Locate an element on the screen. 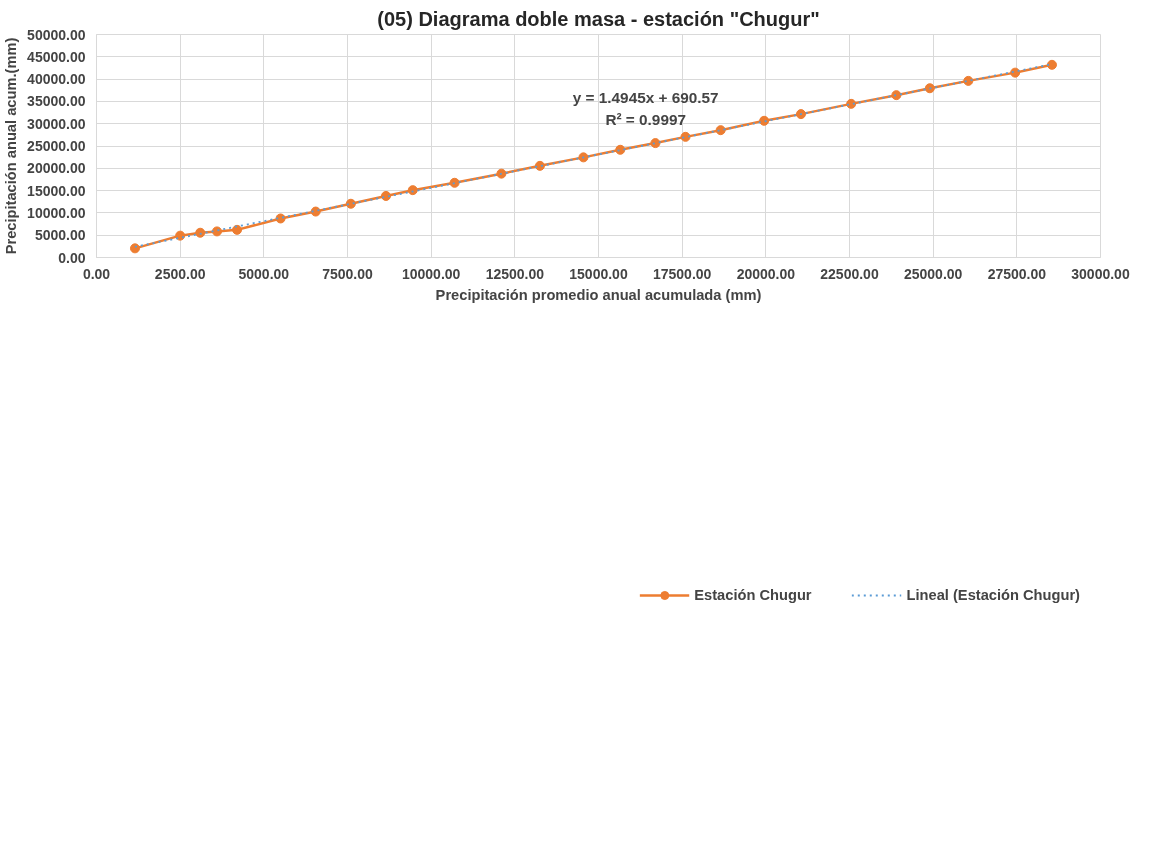 The image size is (1155, 850). x-tick-label: 20000.00 is located at coordinates (766, 273).